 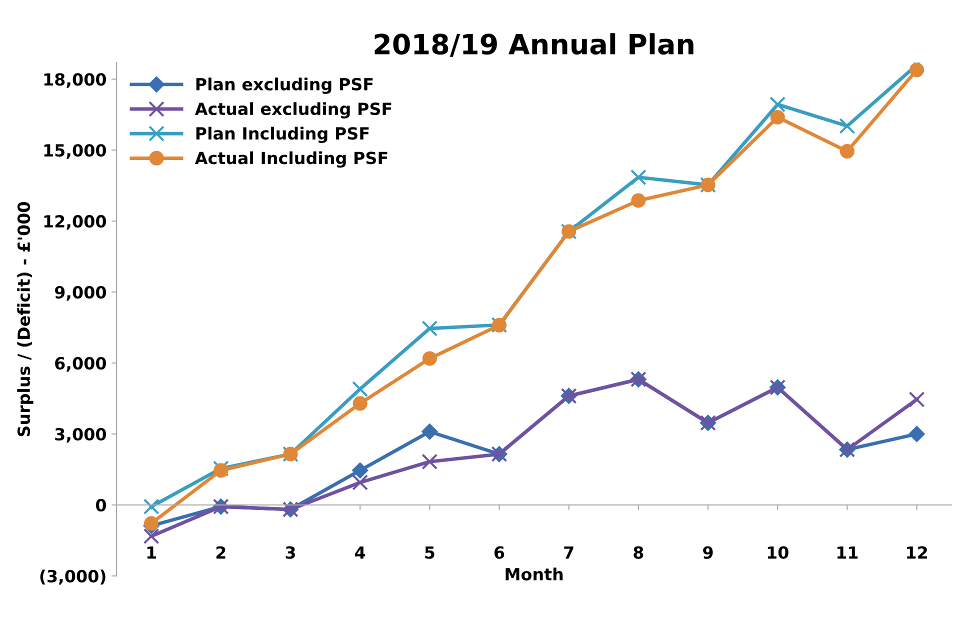 What do you see at coordinates (75, 222) in the screenshot?
I see `y-tick-label: 12,000` at bounding box center [75, 222].